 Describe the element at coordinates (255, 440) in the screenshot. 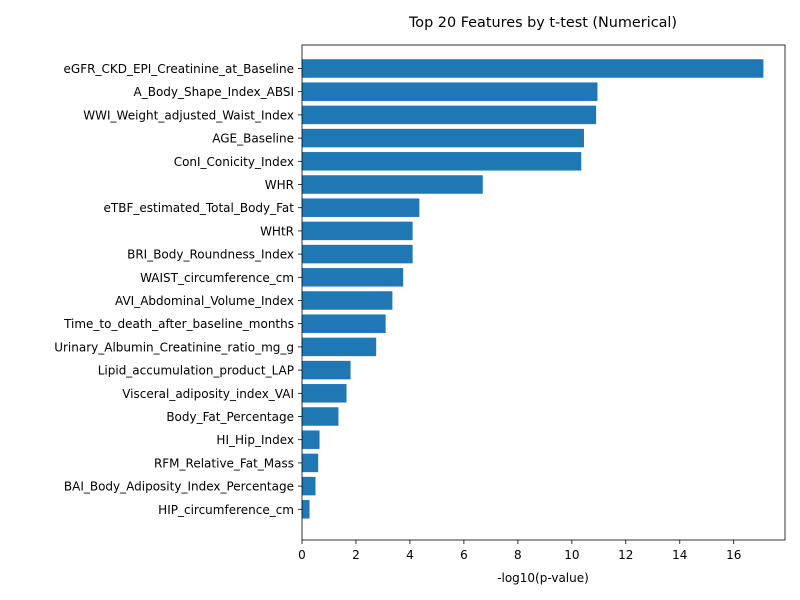

I see `y-tick-label: HI_Hip_Index` at that location.